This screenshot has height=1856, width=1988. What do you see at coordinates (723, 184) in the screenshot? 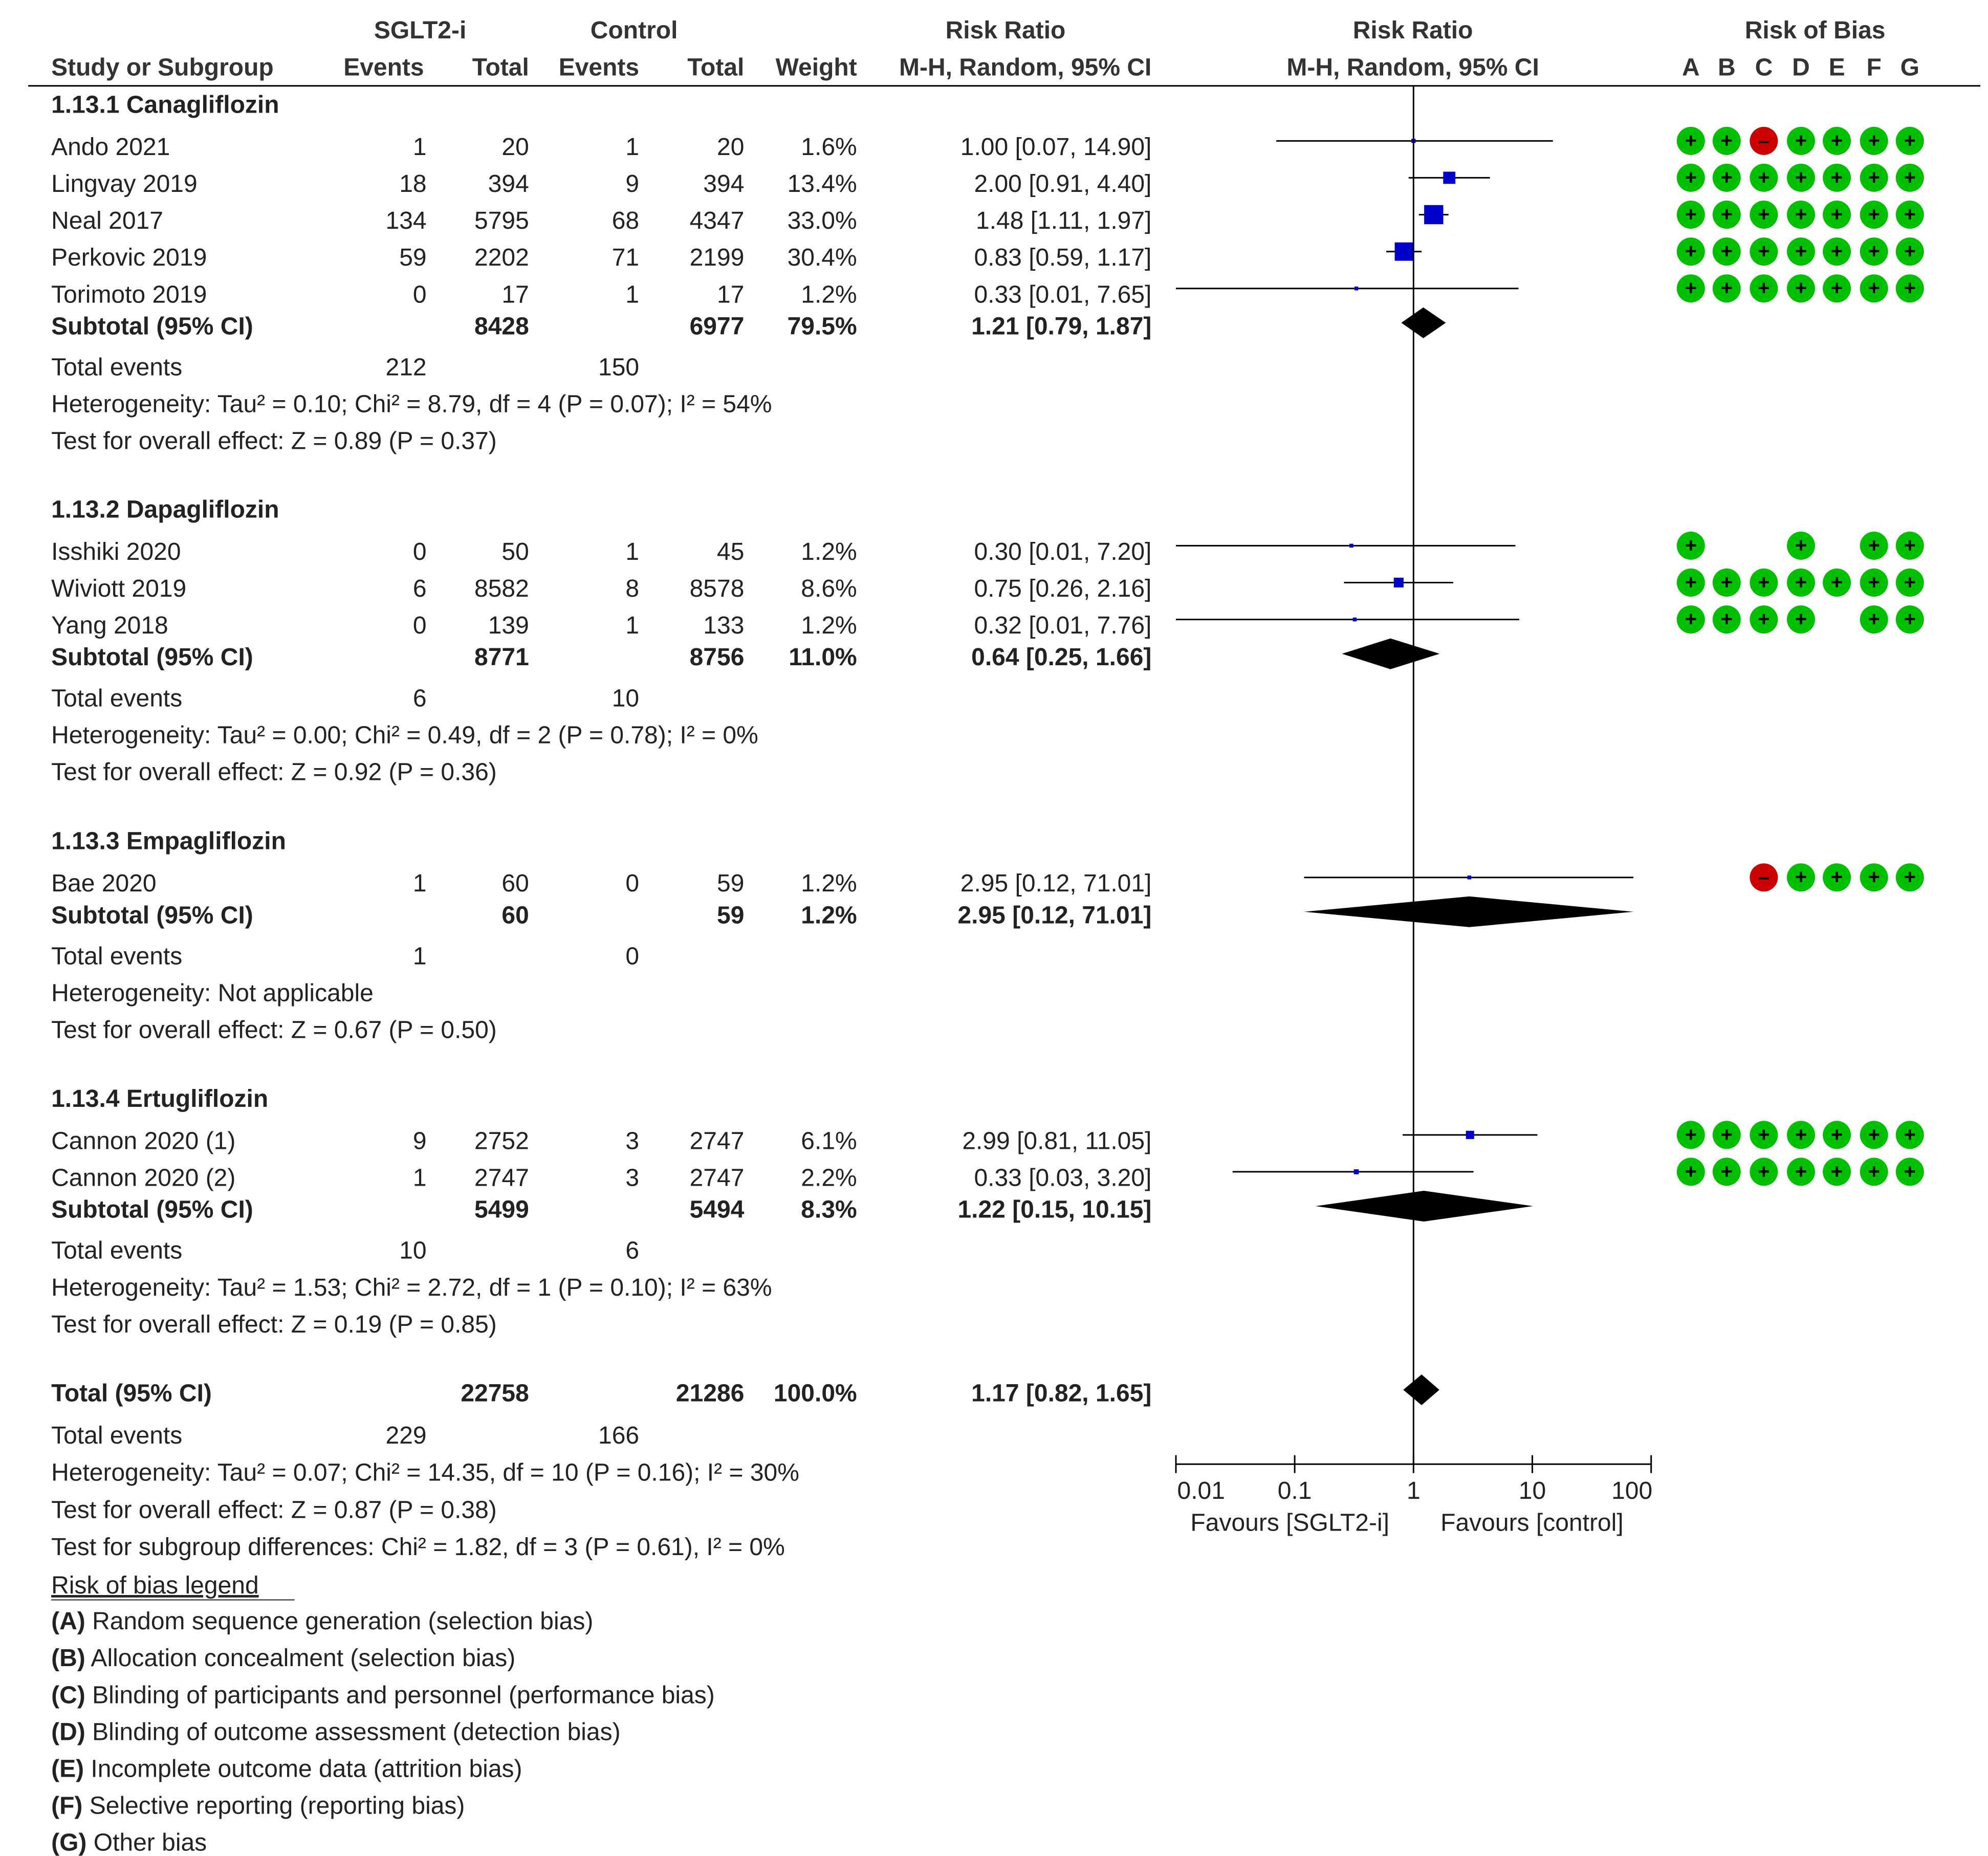
I see `study-total-control: 394` at bounding box center [723, 184].